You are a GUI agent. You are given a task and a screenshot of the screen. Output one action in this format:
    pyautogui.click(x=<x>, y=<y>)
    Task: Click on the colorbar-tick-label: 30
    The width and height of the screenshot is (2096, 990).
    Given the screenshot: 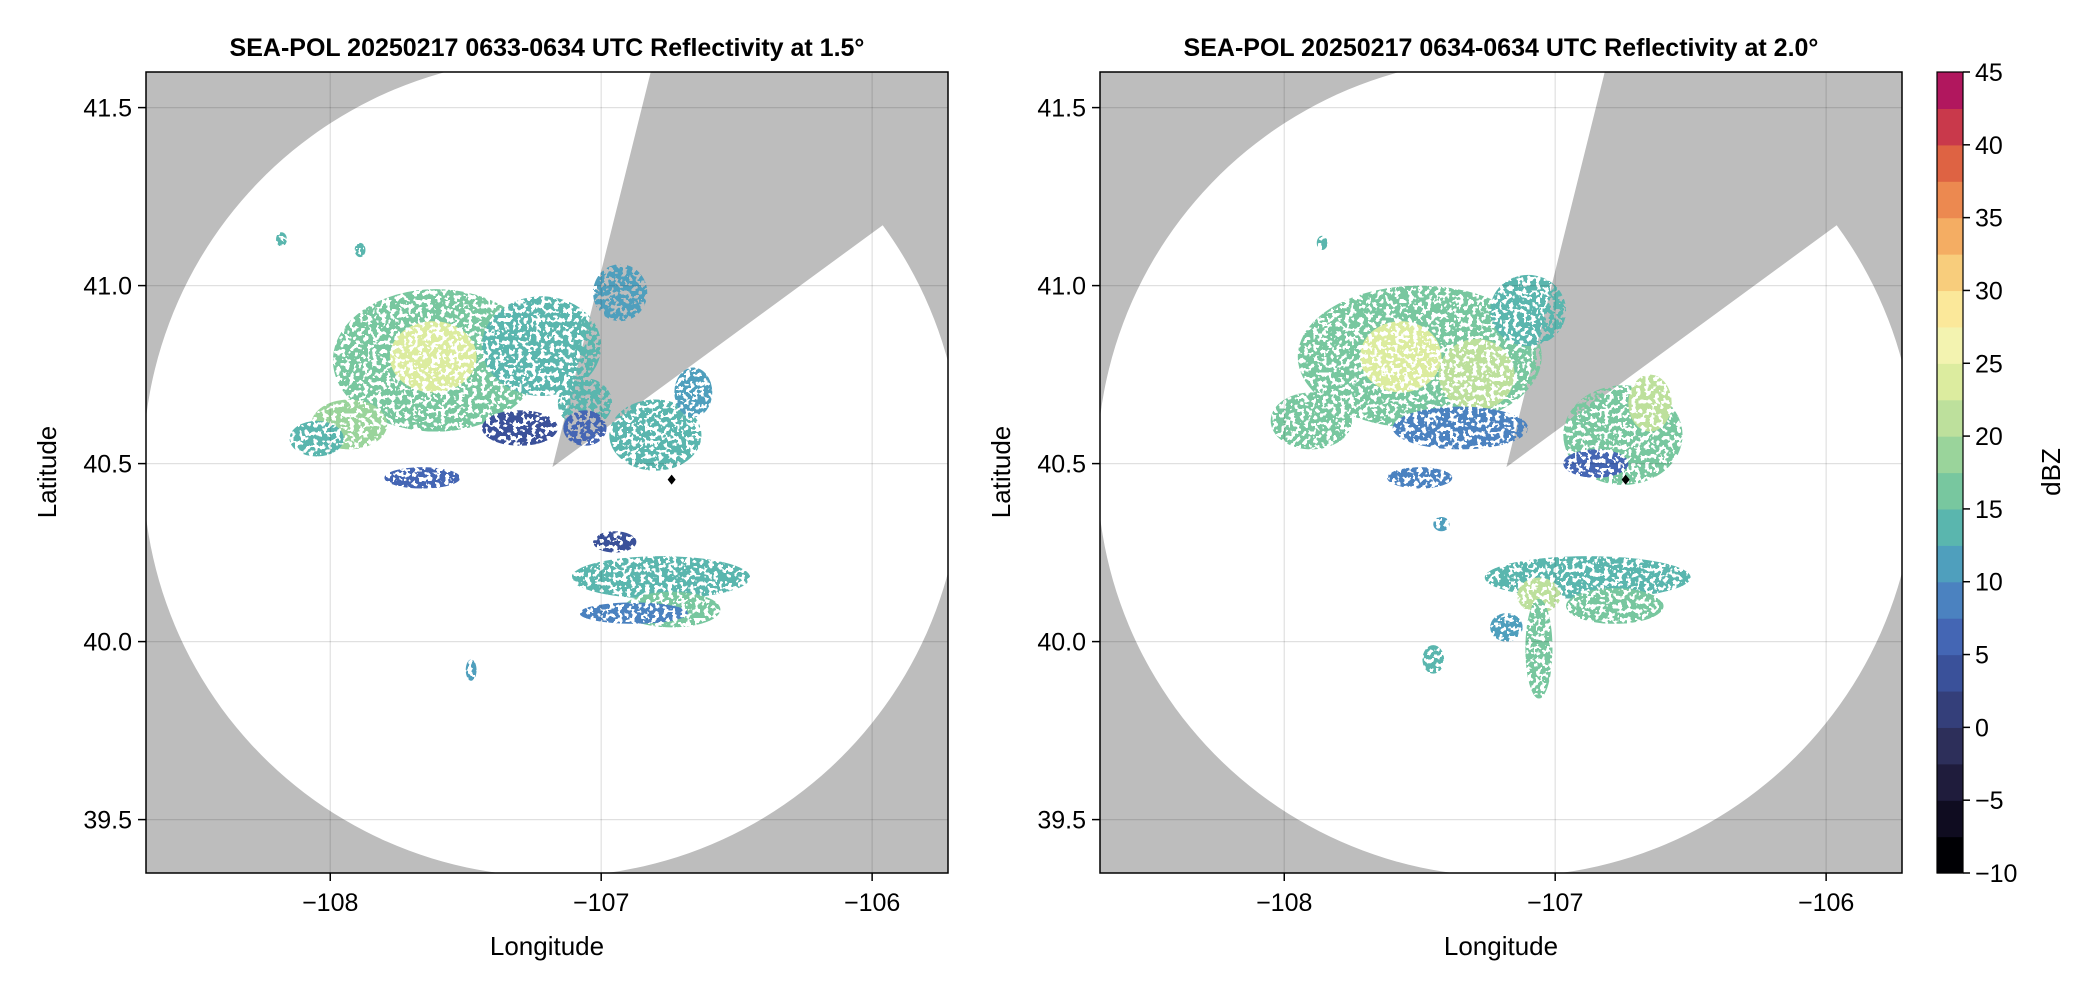 What is the action you would take?
    pyautogui.click(x=1989, y=291)
    